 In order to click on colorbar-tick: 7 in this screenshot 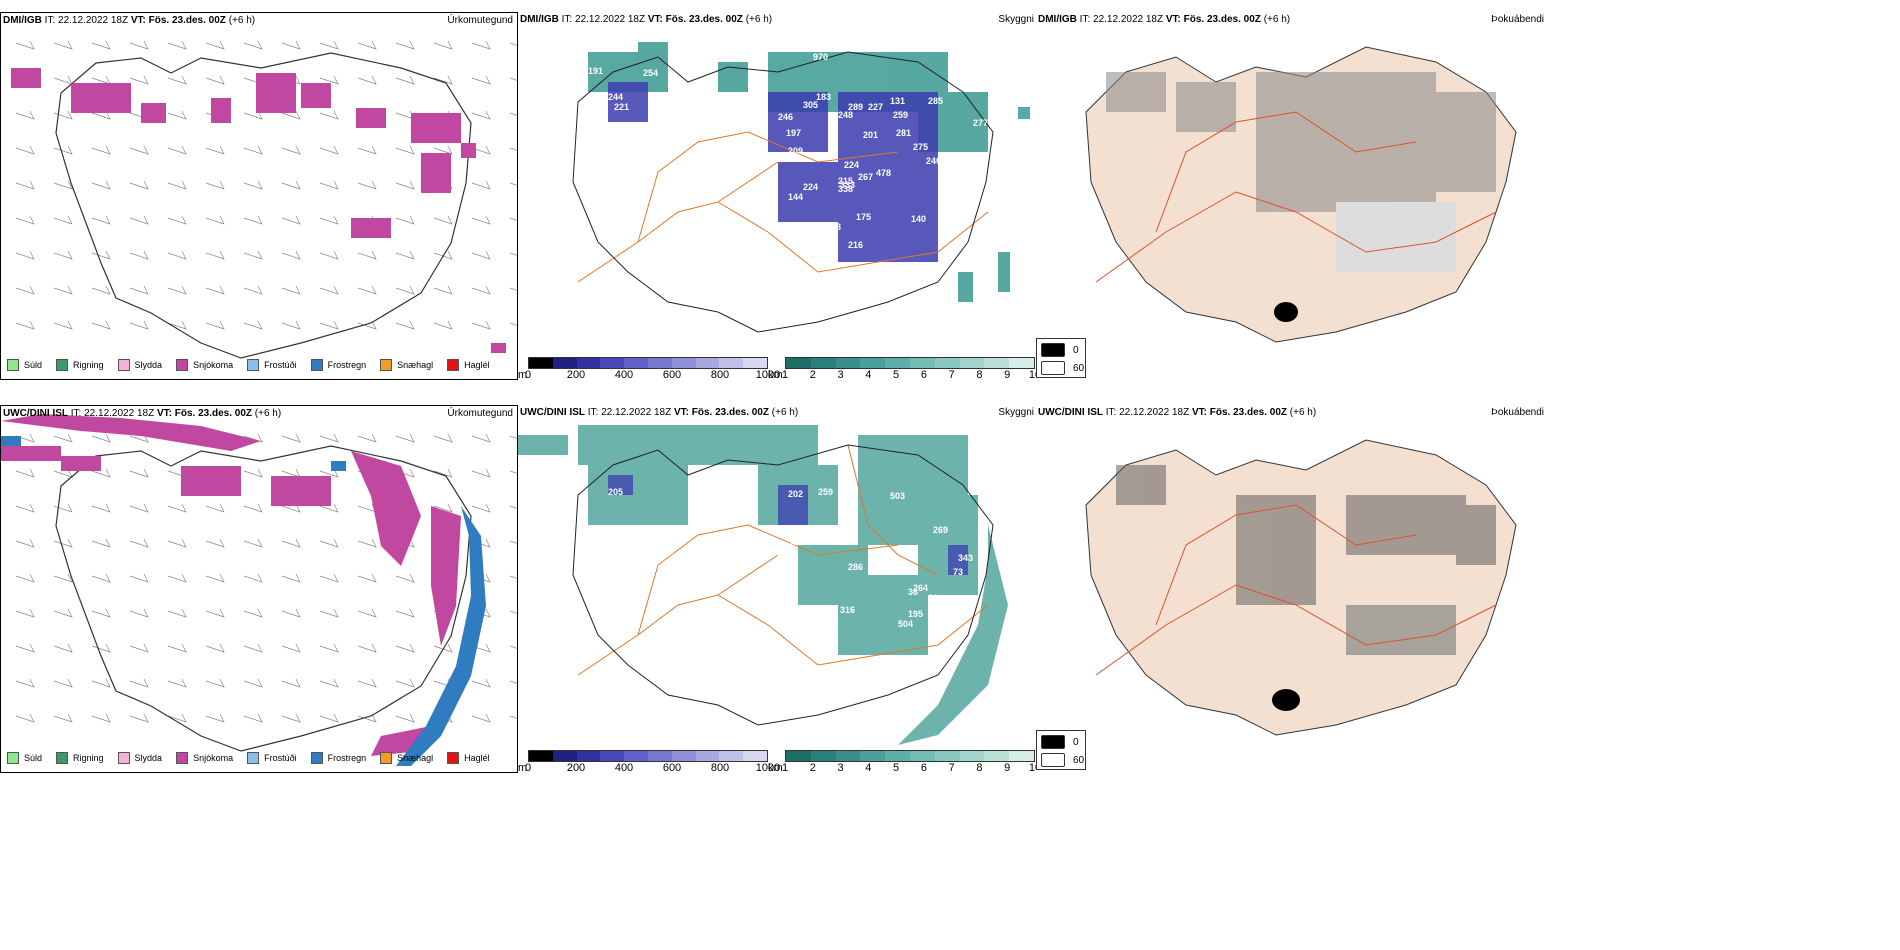, I will do `click(951, 767)`.